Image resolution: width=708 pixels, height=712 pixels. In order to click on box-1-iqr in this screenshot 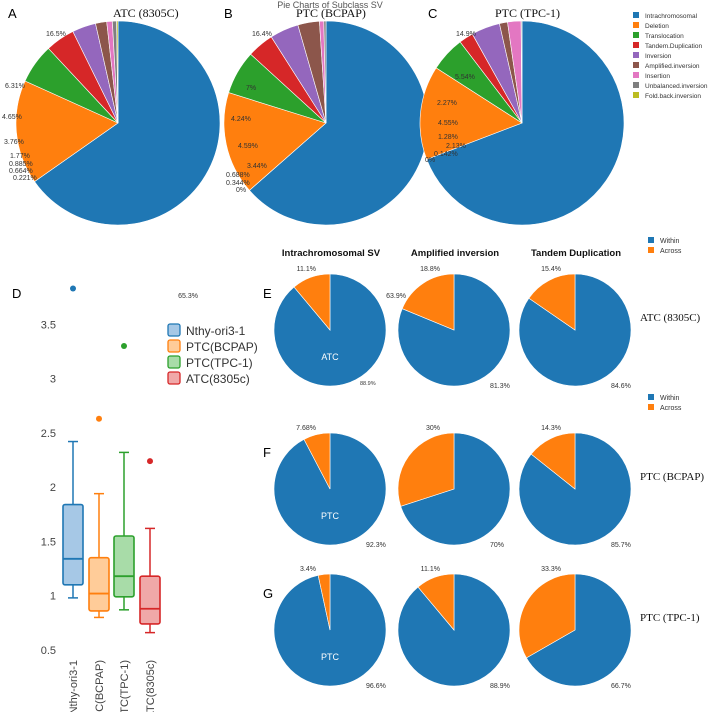, I will do `click(99, 584)`.